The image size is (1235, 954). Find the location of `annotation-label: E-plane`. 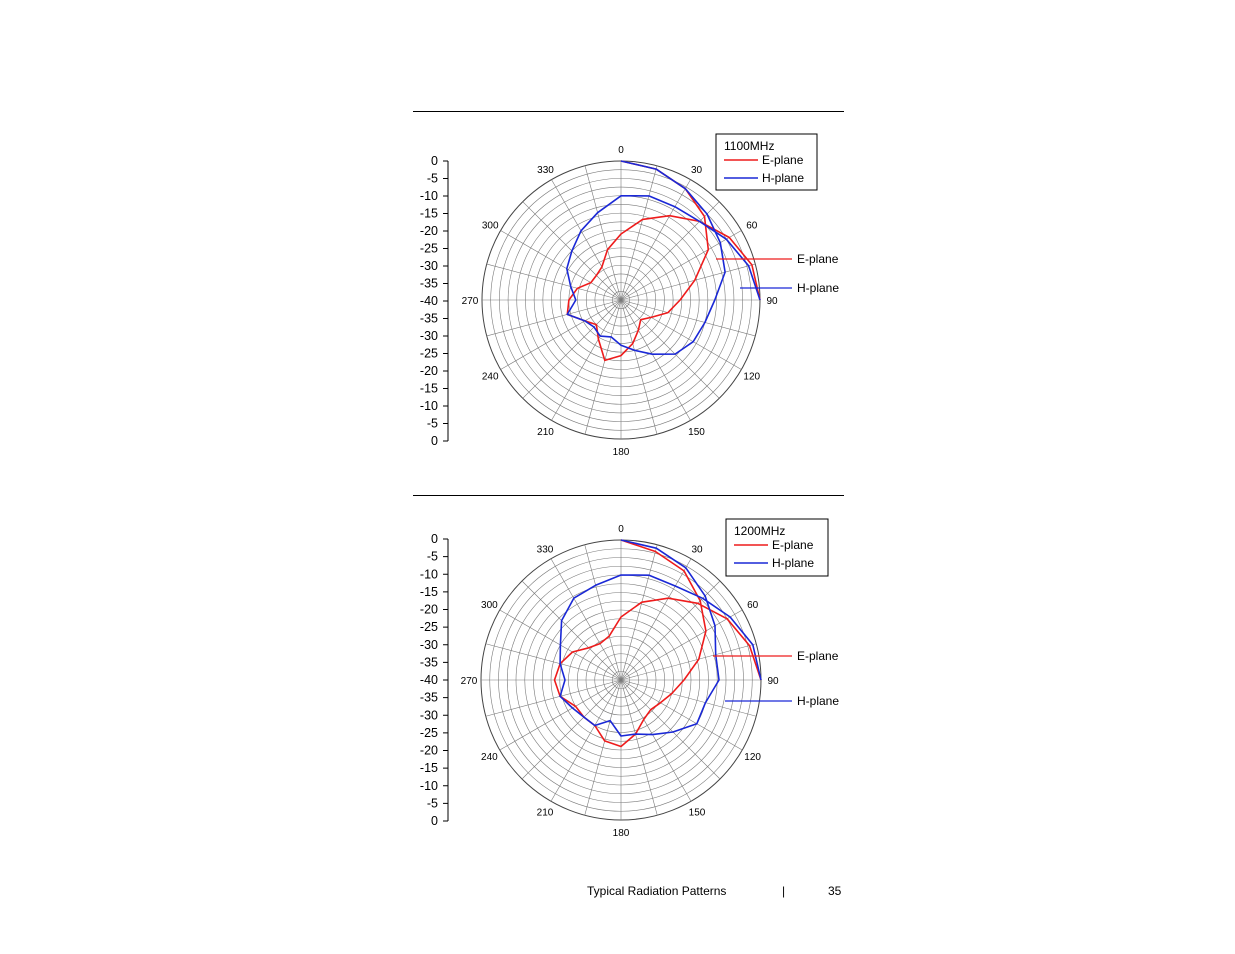

annotation-label: E-plane is located at coordinates (818, 656).